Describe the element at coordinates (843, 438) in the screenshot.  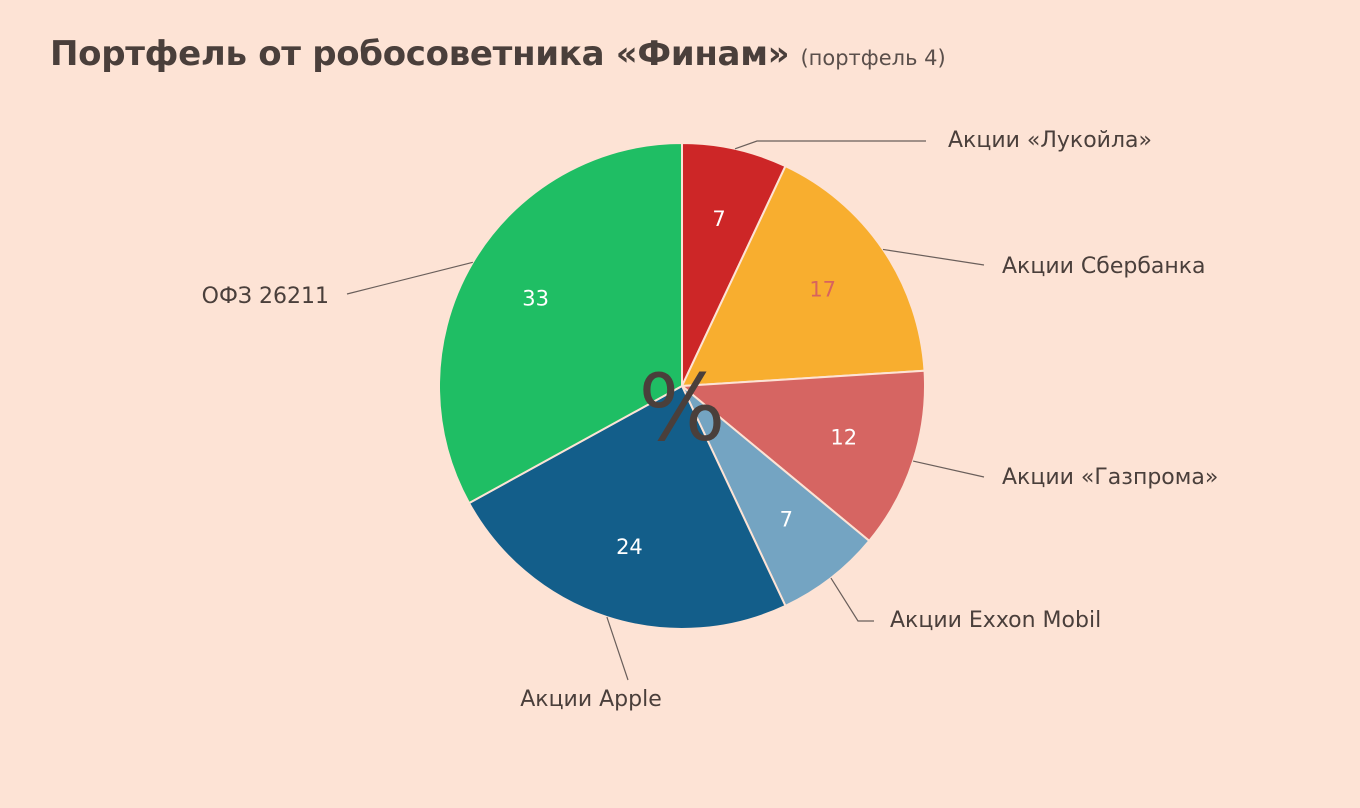
I see `slice-value-label: 12` at that location.